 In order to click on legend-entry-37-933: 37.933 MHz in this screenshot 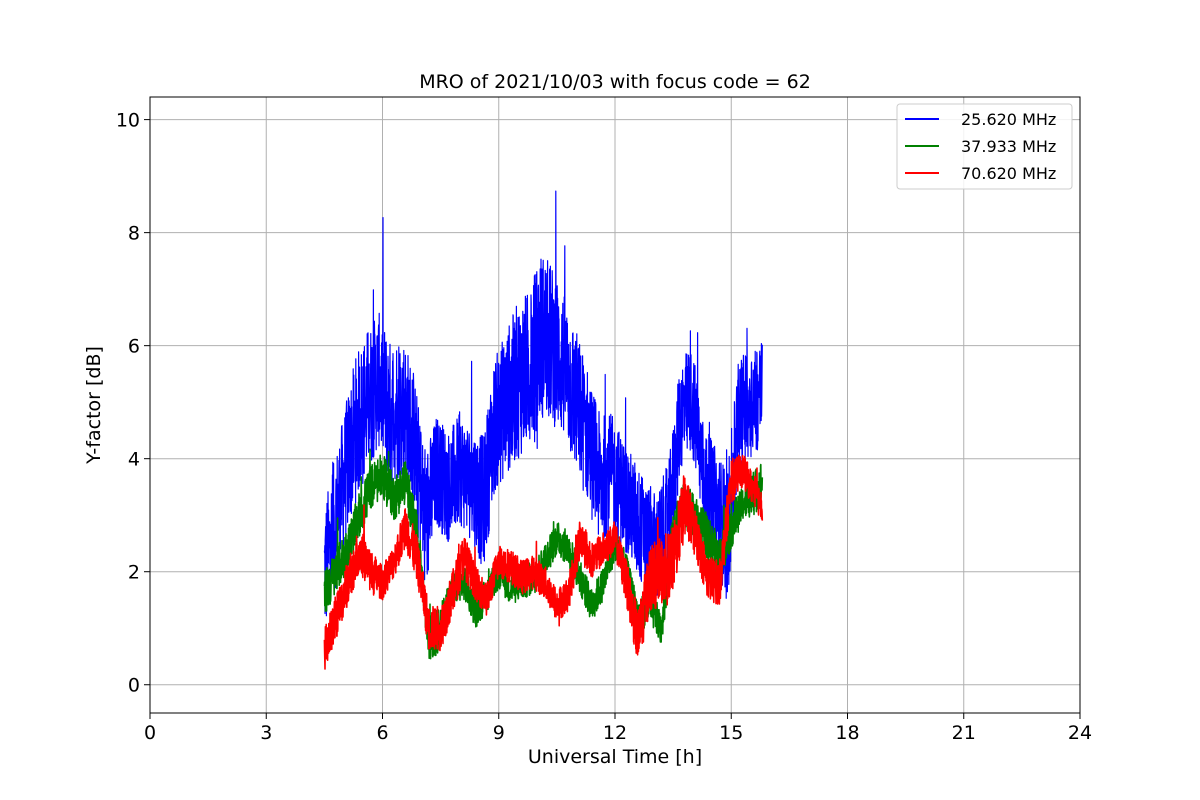, I will do `click(1008, 146)`.